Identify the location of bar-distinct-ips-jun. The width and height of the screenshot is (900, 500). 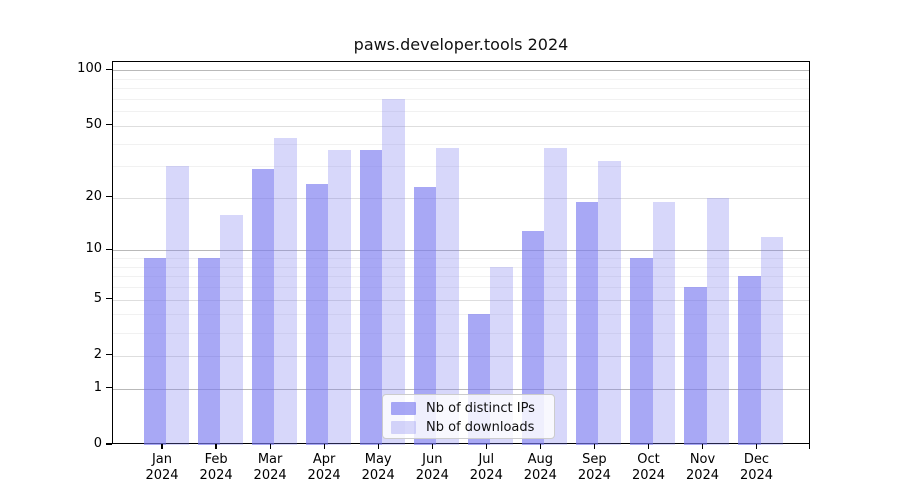
(425, 316).